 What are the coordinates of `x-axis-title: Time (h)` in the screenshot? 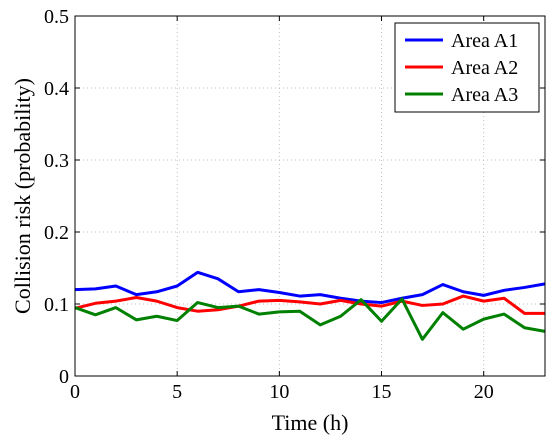 It's located at (310, 422).